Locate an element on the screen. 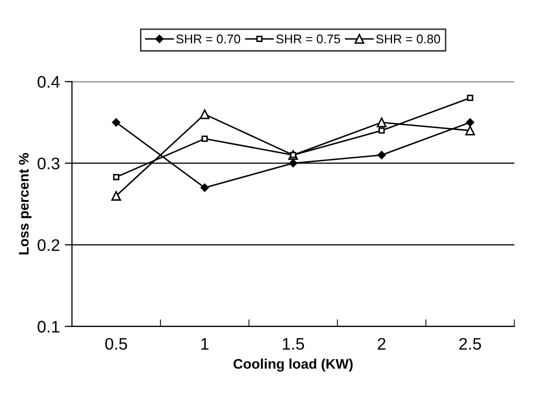 Image resolution: width=533 pixels, height=408 pixels. x-axis-title: Cooling load (KW) is located at coordinates (293, 365).